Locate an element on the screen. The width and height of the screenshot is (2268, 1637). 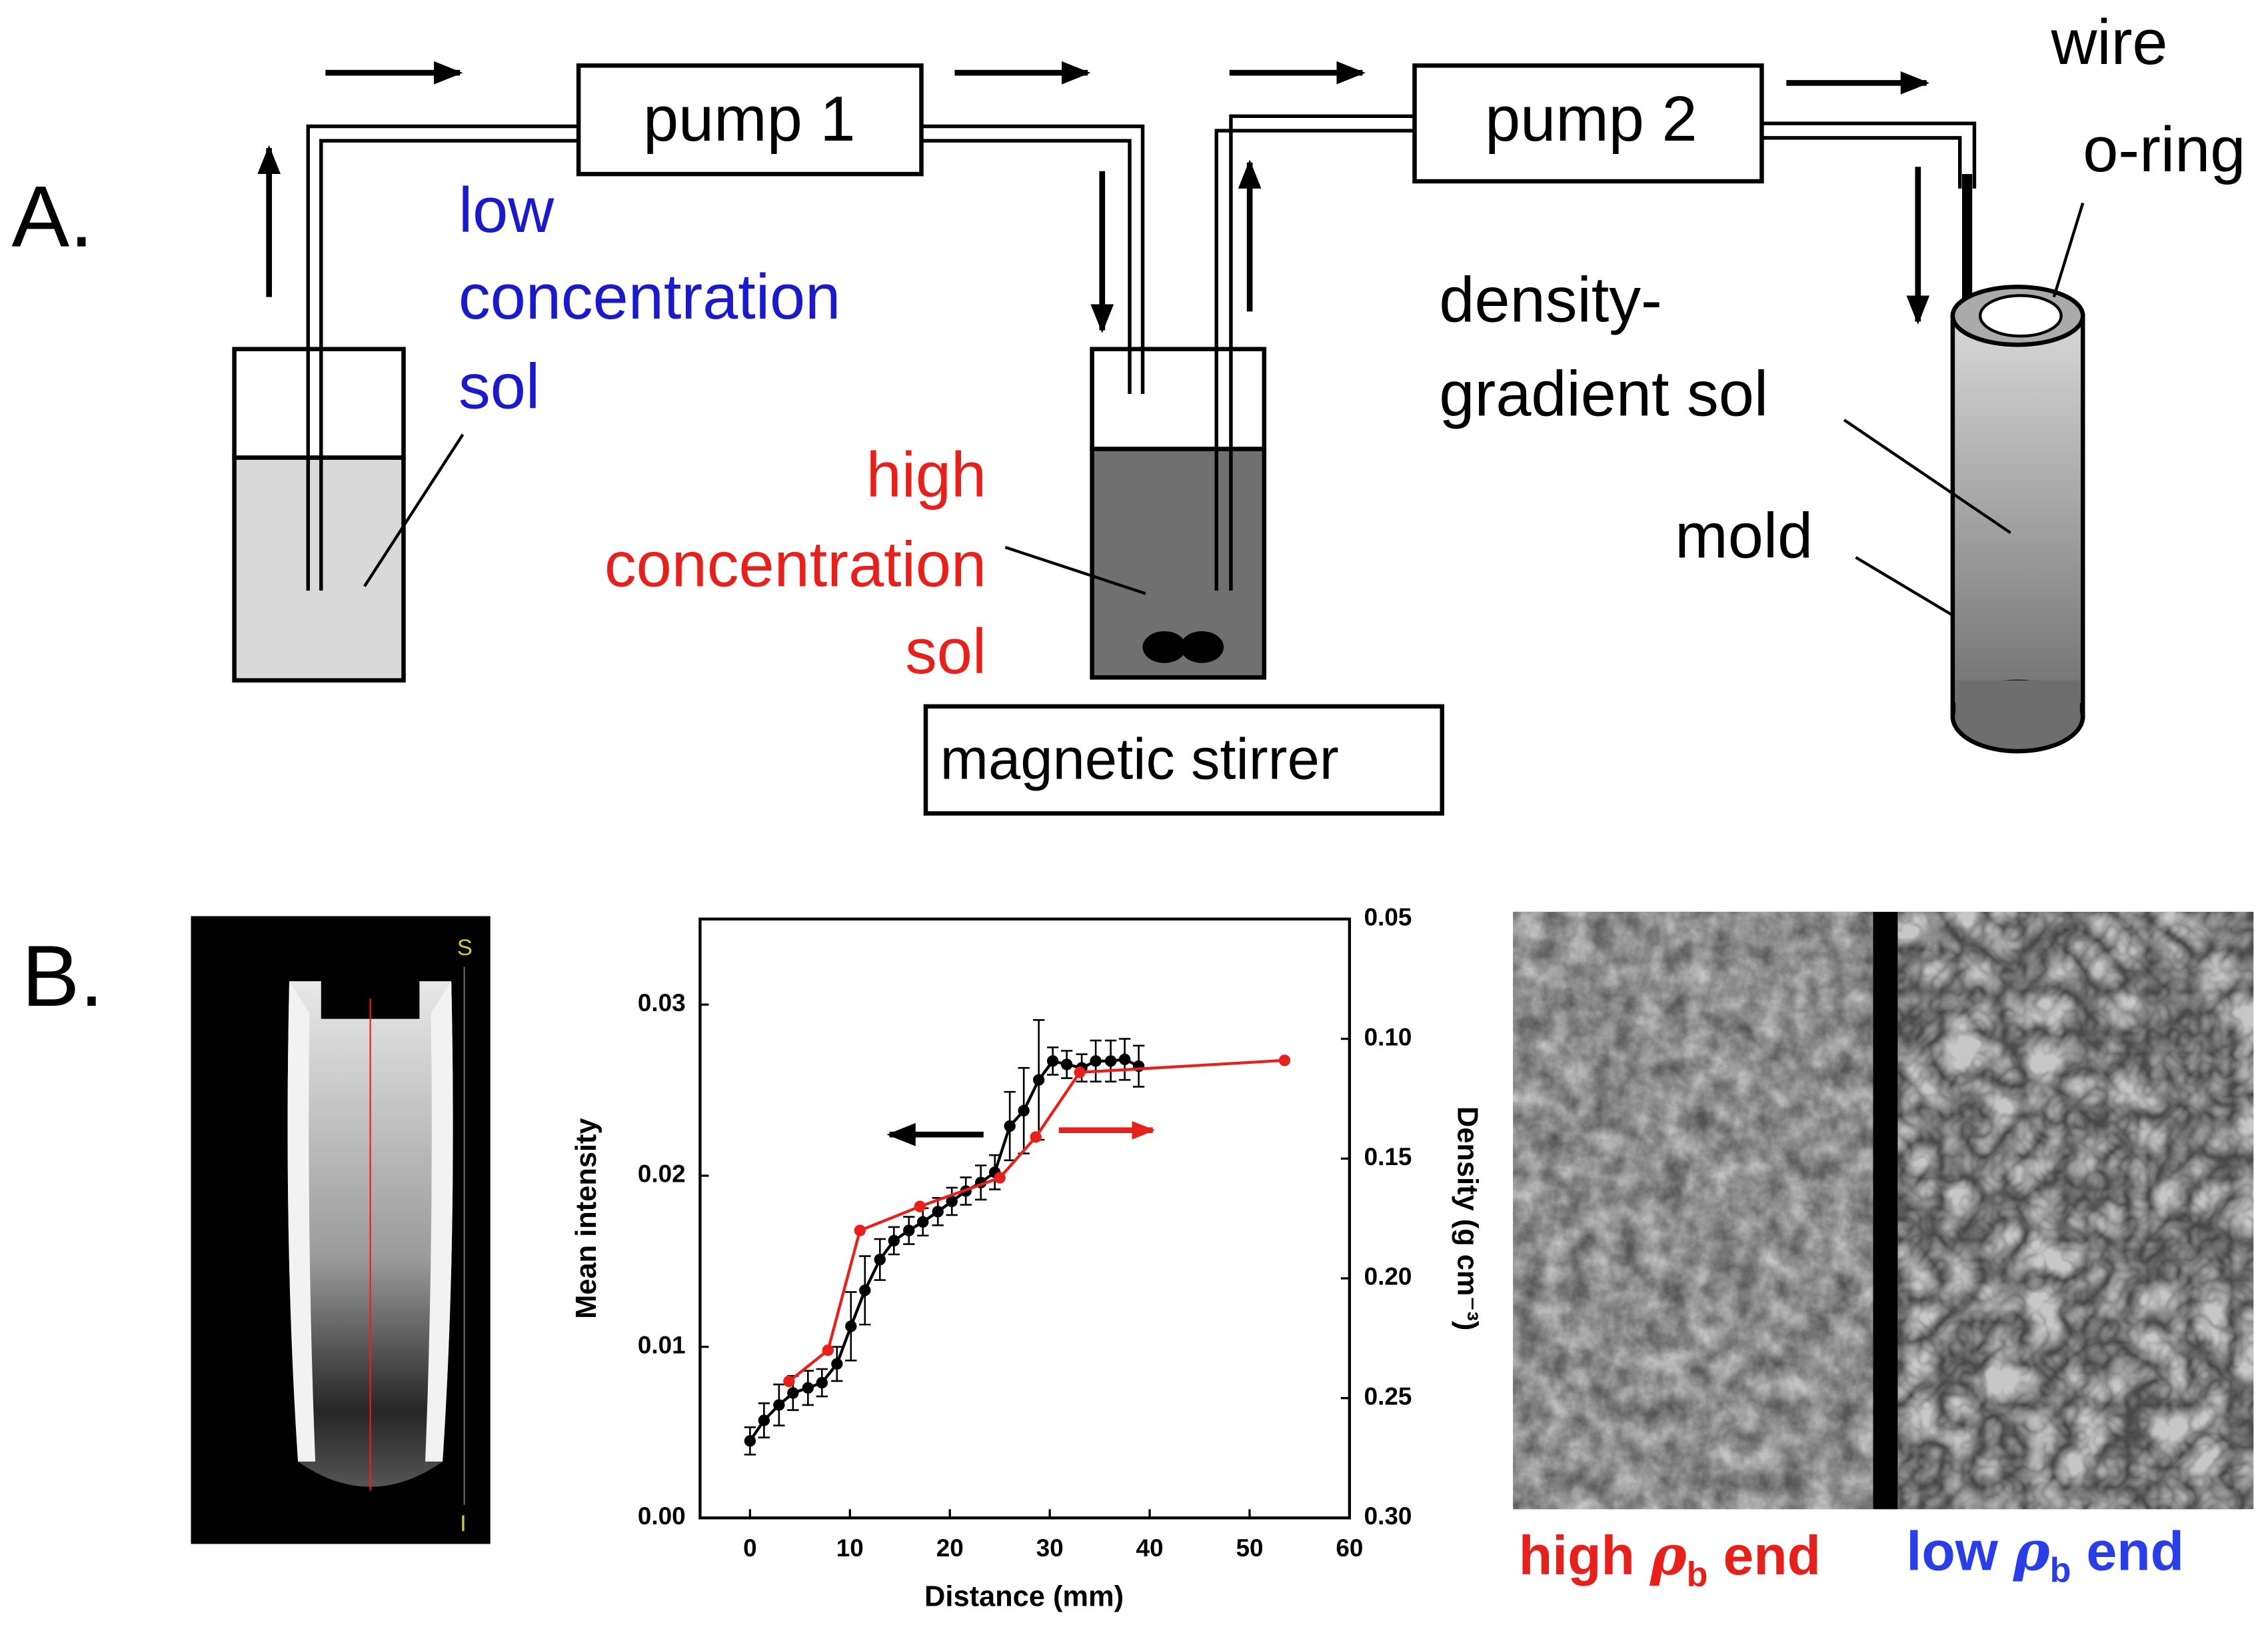
x-tick-label: 0 is located at coordinates (750, 1548).